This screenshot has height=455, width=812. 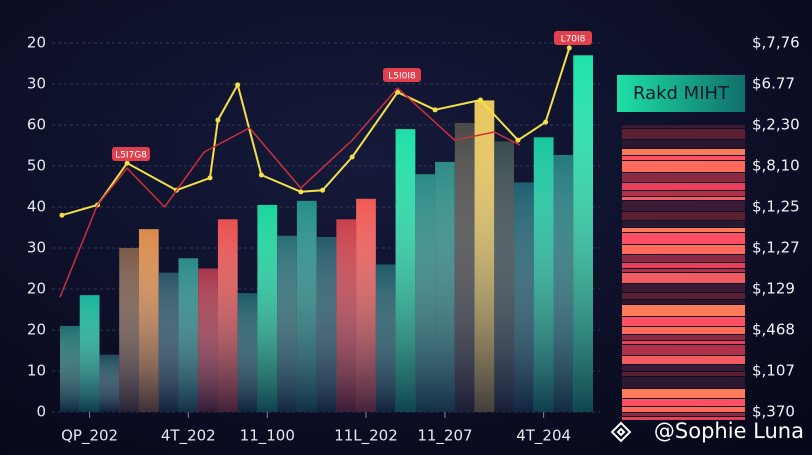 What do you see at coordinates (776, 43) in the screenshot?
I see `y2-tick-label: $,7,76` at bounding box center [776, 43].